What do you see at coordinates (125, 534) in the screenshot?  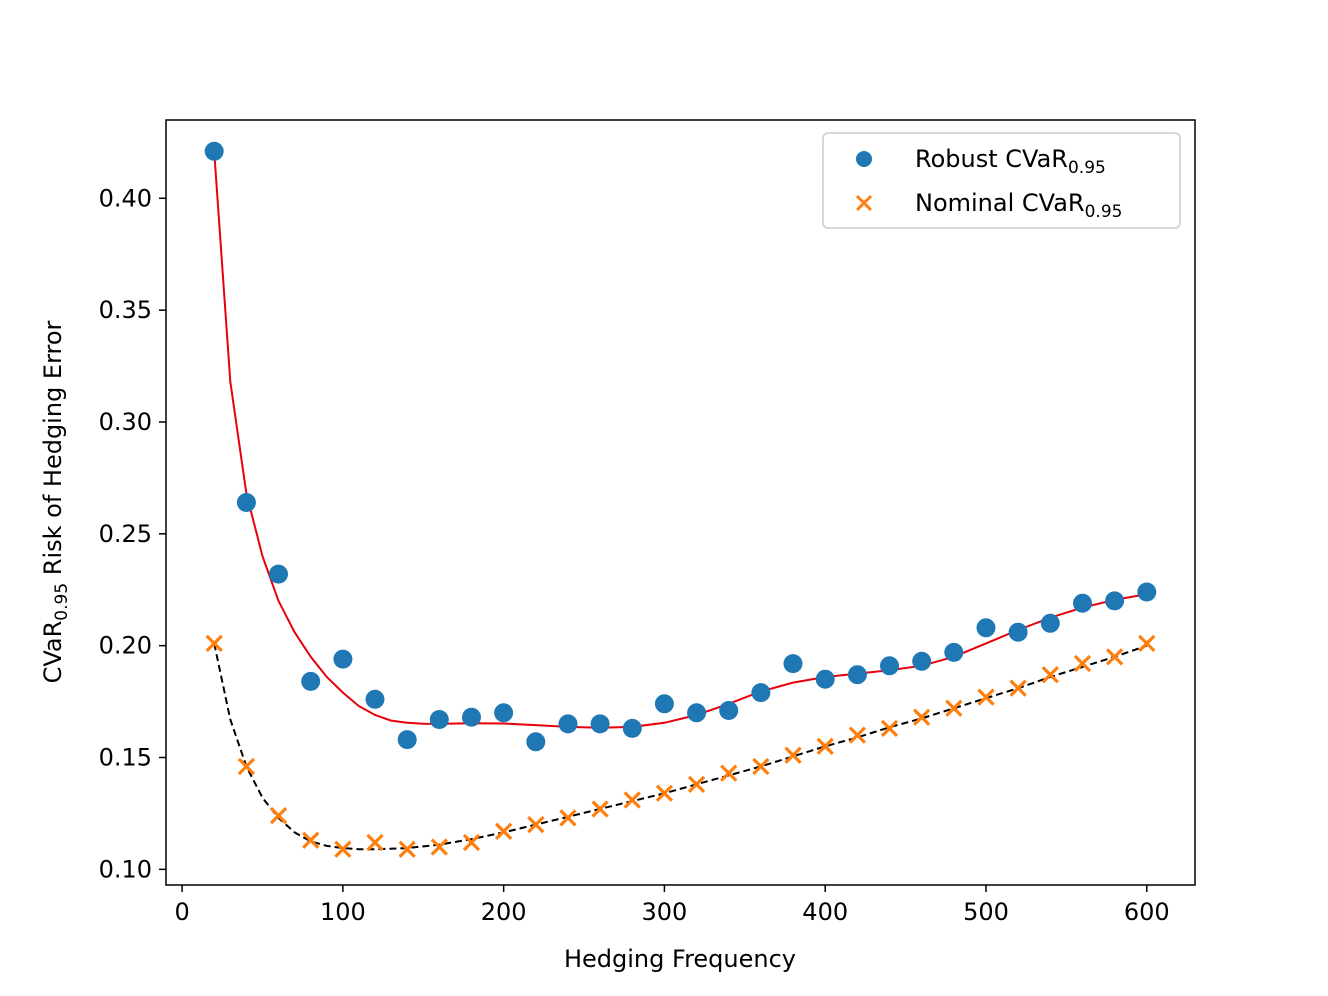 I see `y-tick-label: 0.25` at bounding box center [125, 534].